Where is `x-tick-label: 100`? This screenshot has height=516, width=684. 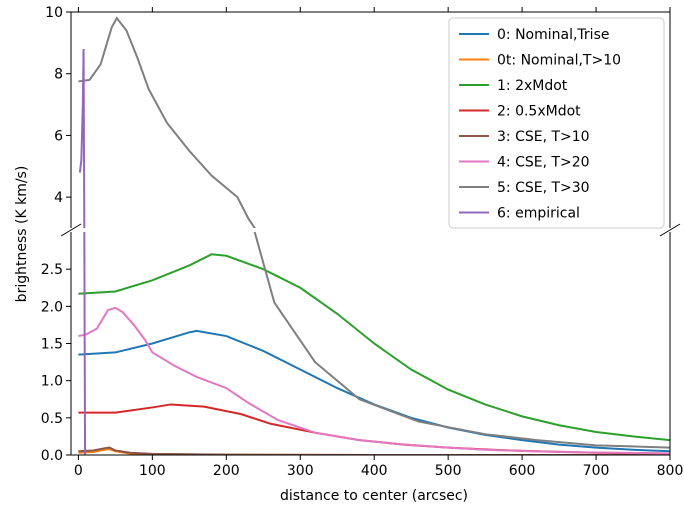
x-tick-label: 100 is located at coordinates (152, 471).